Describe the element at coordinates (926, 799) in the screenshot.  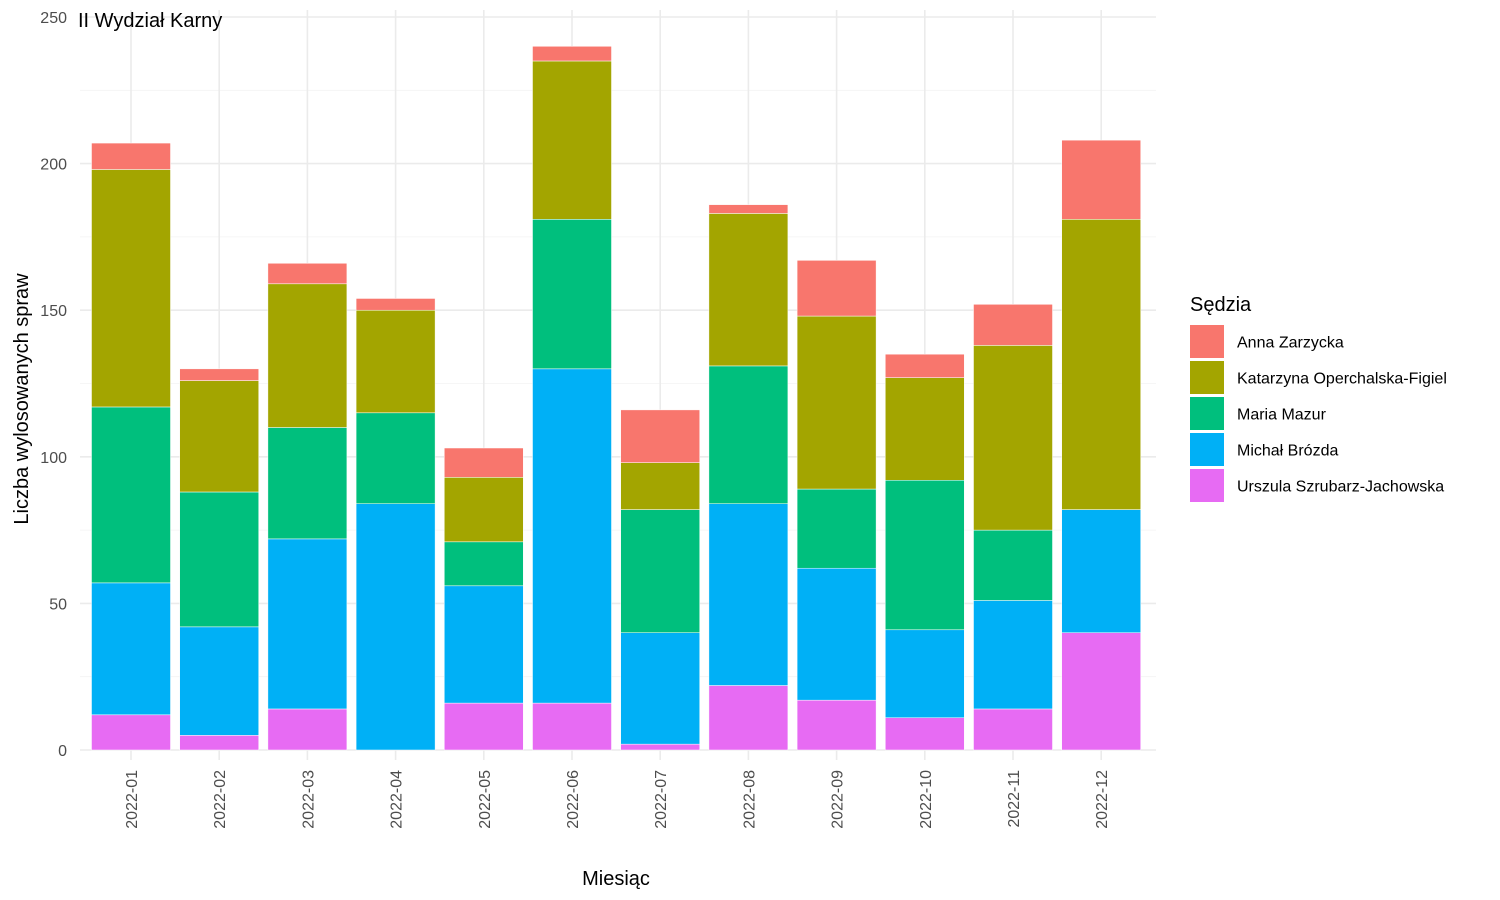
I see `x-tick-label: 2022-10` at that location.